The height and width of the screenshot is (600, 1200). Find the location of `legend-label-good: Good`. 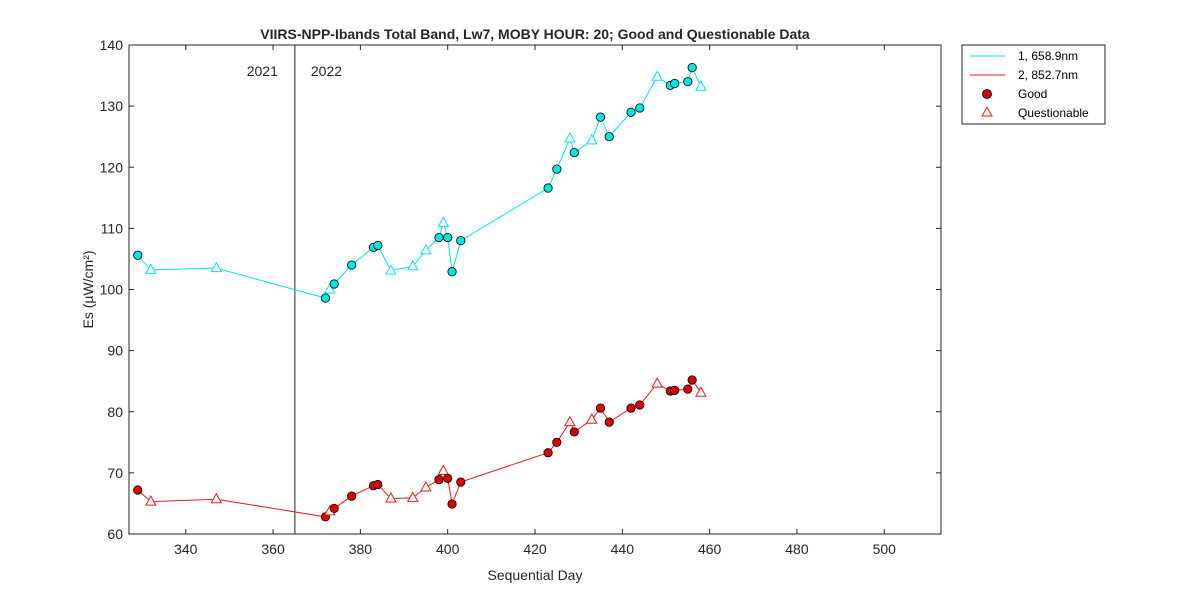

legend-label-good: Good is located at coordinates (1032, 94).